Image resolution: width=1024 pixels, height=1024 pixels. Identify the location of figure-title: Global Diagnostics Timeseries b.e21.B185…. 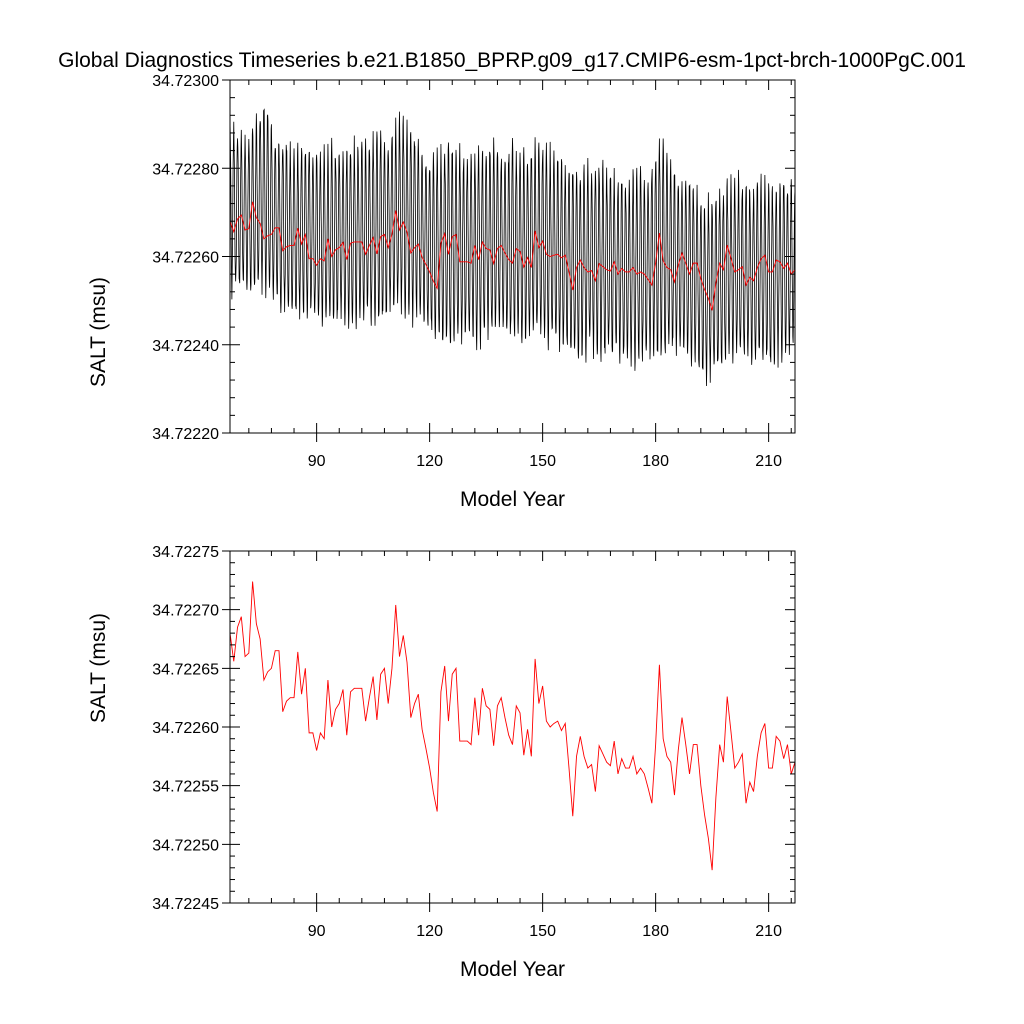
(512, 60).